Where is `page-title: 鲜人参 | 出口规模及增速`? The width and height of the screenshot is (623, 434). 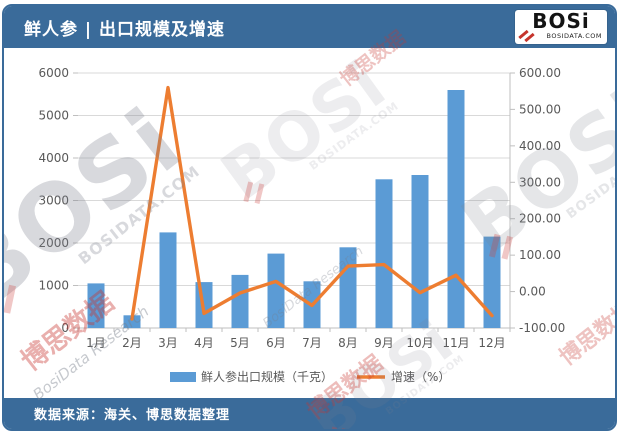 page-title: 鲜人参 | 出口规模及增速 is located at coordinates (125, 29).